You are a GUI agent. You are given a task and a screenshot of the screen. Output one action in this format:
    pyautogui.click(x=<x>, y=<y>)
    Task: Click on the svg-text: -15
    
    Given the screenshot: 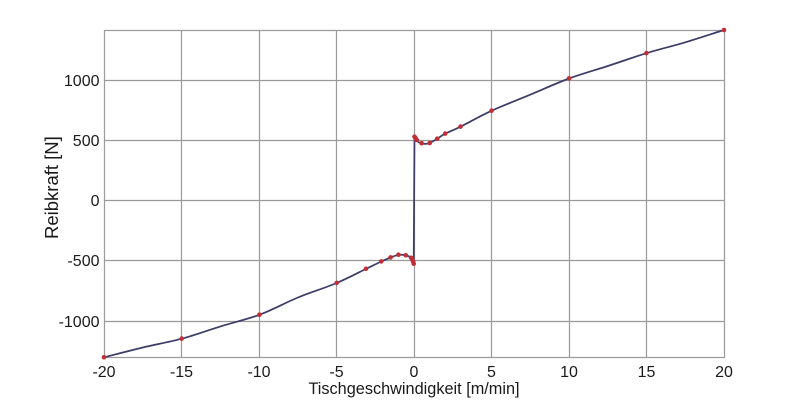 What is the action you would take?
    pyautogui.click(x=181, y=372)
    